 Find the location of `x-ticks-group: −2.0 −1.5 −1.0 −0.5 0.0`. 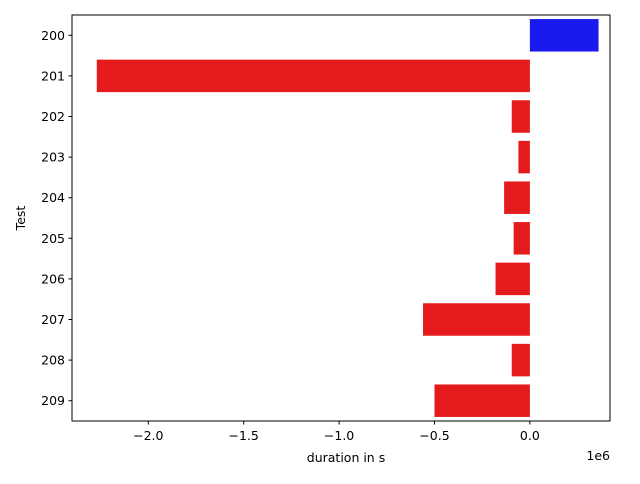

x-ticks-group: −2.0 −1.5 −1.0 −0.5 0.0 is located at coordinates (336, 432).